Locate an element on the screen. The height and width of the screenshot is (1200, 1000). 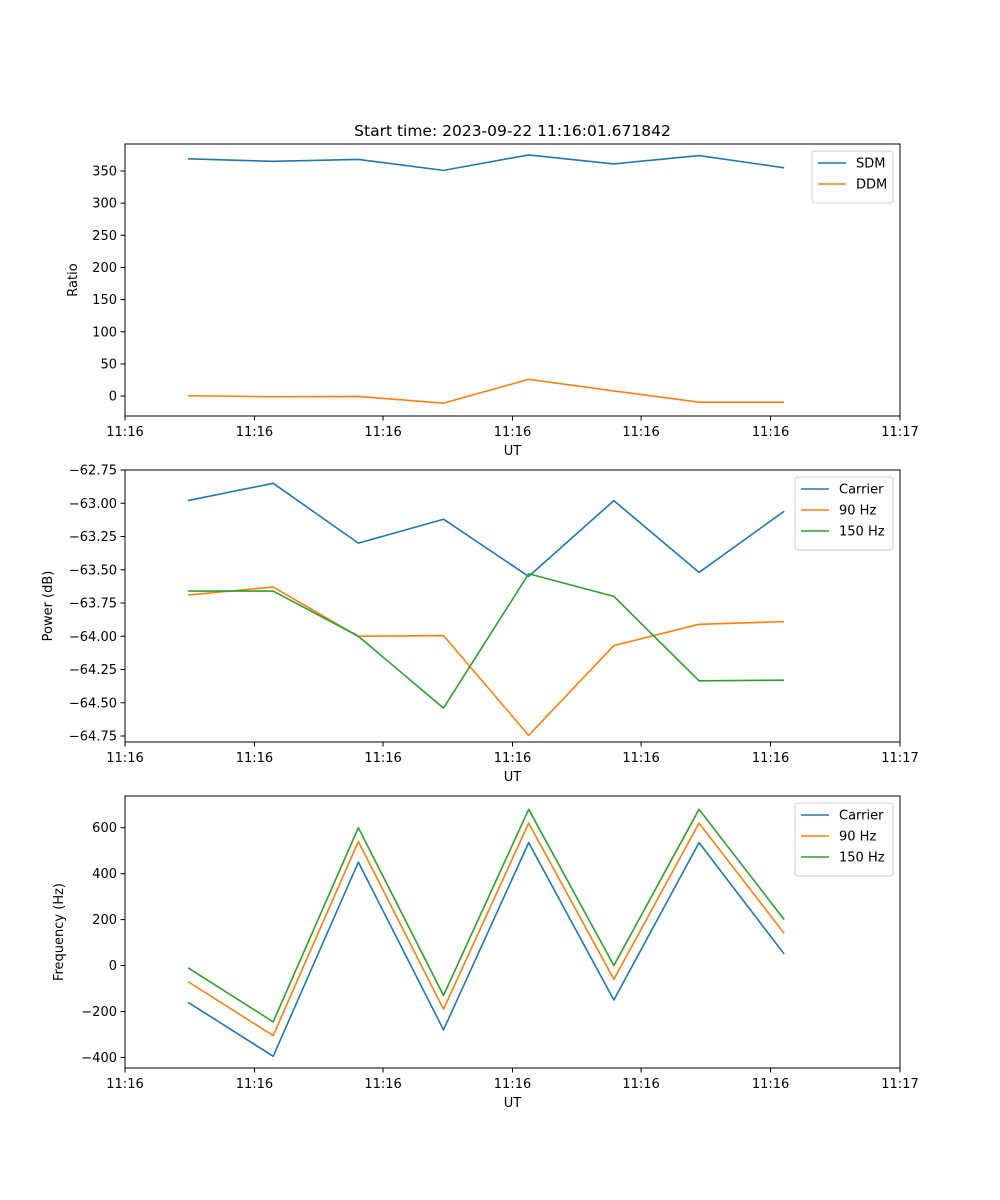
power-legend-label-2: 150 Hz is located at coordinates (862, 532).